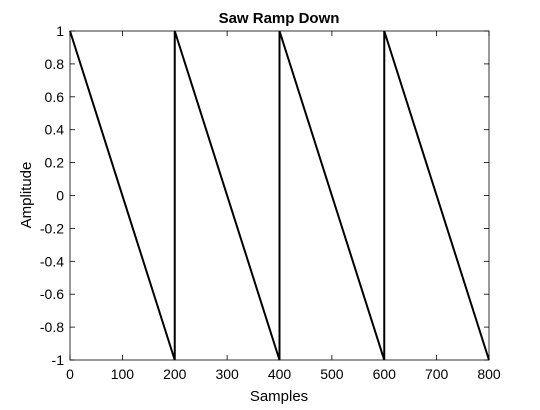 The image size is (540, 410). I want to click on x-tick-label: 800, so click(489, 374).